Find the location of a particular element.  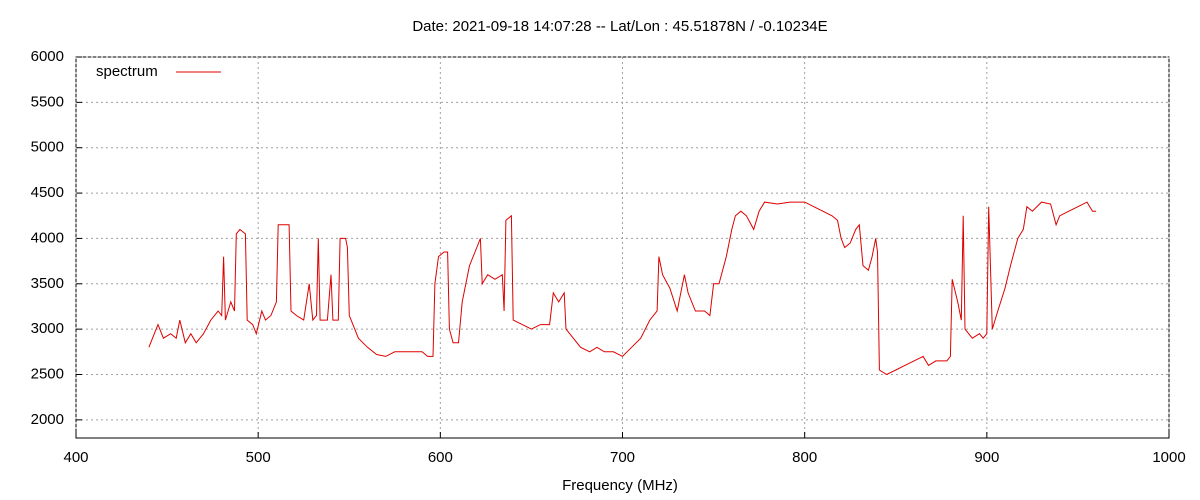

x-tick-label: 800 is located at coordinates (804, 457).